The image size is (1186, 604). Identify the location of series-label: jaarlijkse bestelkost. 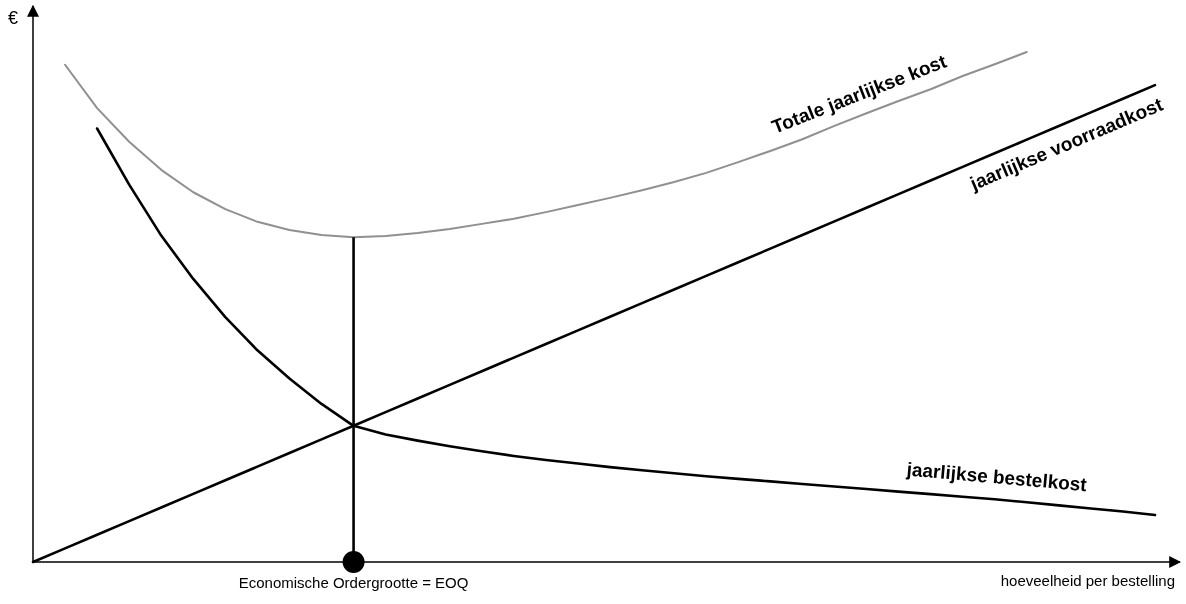
(996, 477).